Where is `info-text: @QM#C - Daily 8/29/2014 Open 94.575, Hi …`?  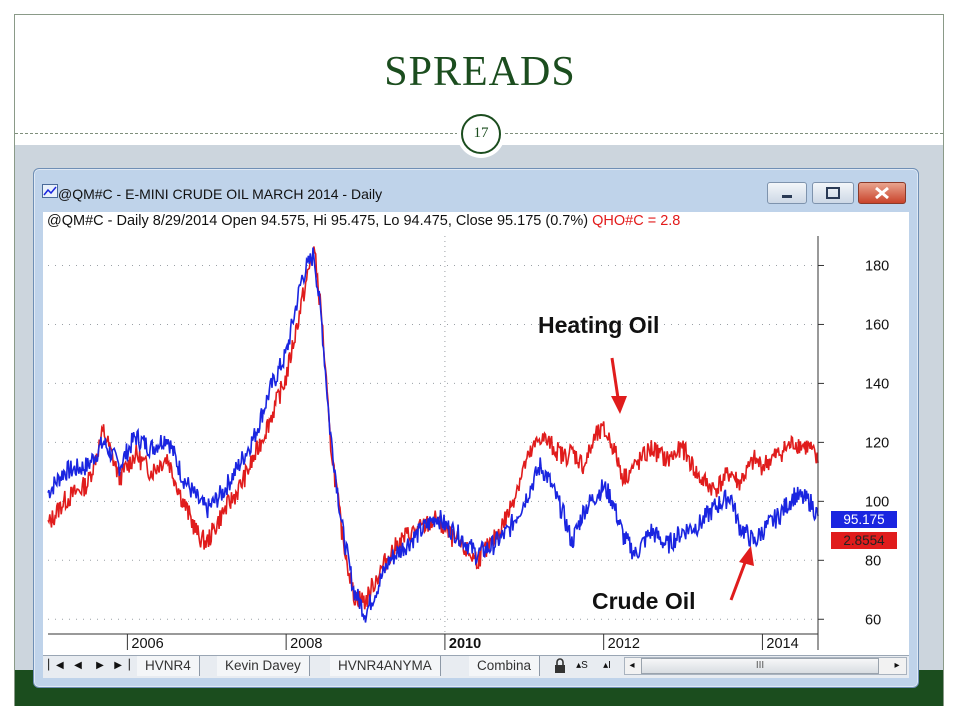
info-text: @QM#C - Daily 8/29/2014 Open 94.575, Hi … is located at coordinates (318, 221).